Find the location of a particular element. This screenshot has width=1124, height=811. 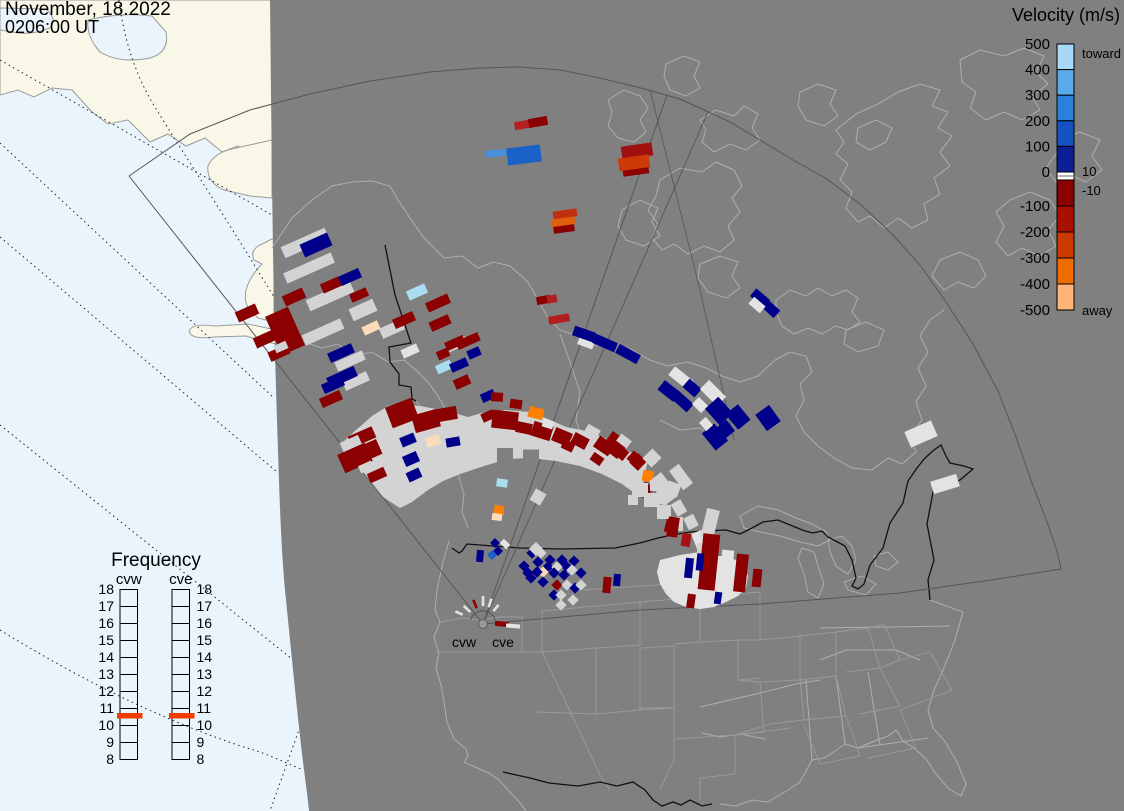

svg-text: 0 is located at coordinates (1046, 172).